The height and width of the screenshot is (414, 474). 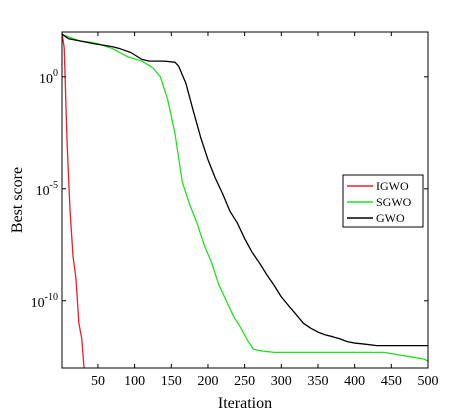 What do you see at coordinates (394, 202) in the screenshot?
I see `legend-label-sgwo: SGWO` at bounding box center [394, 202].